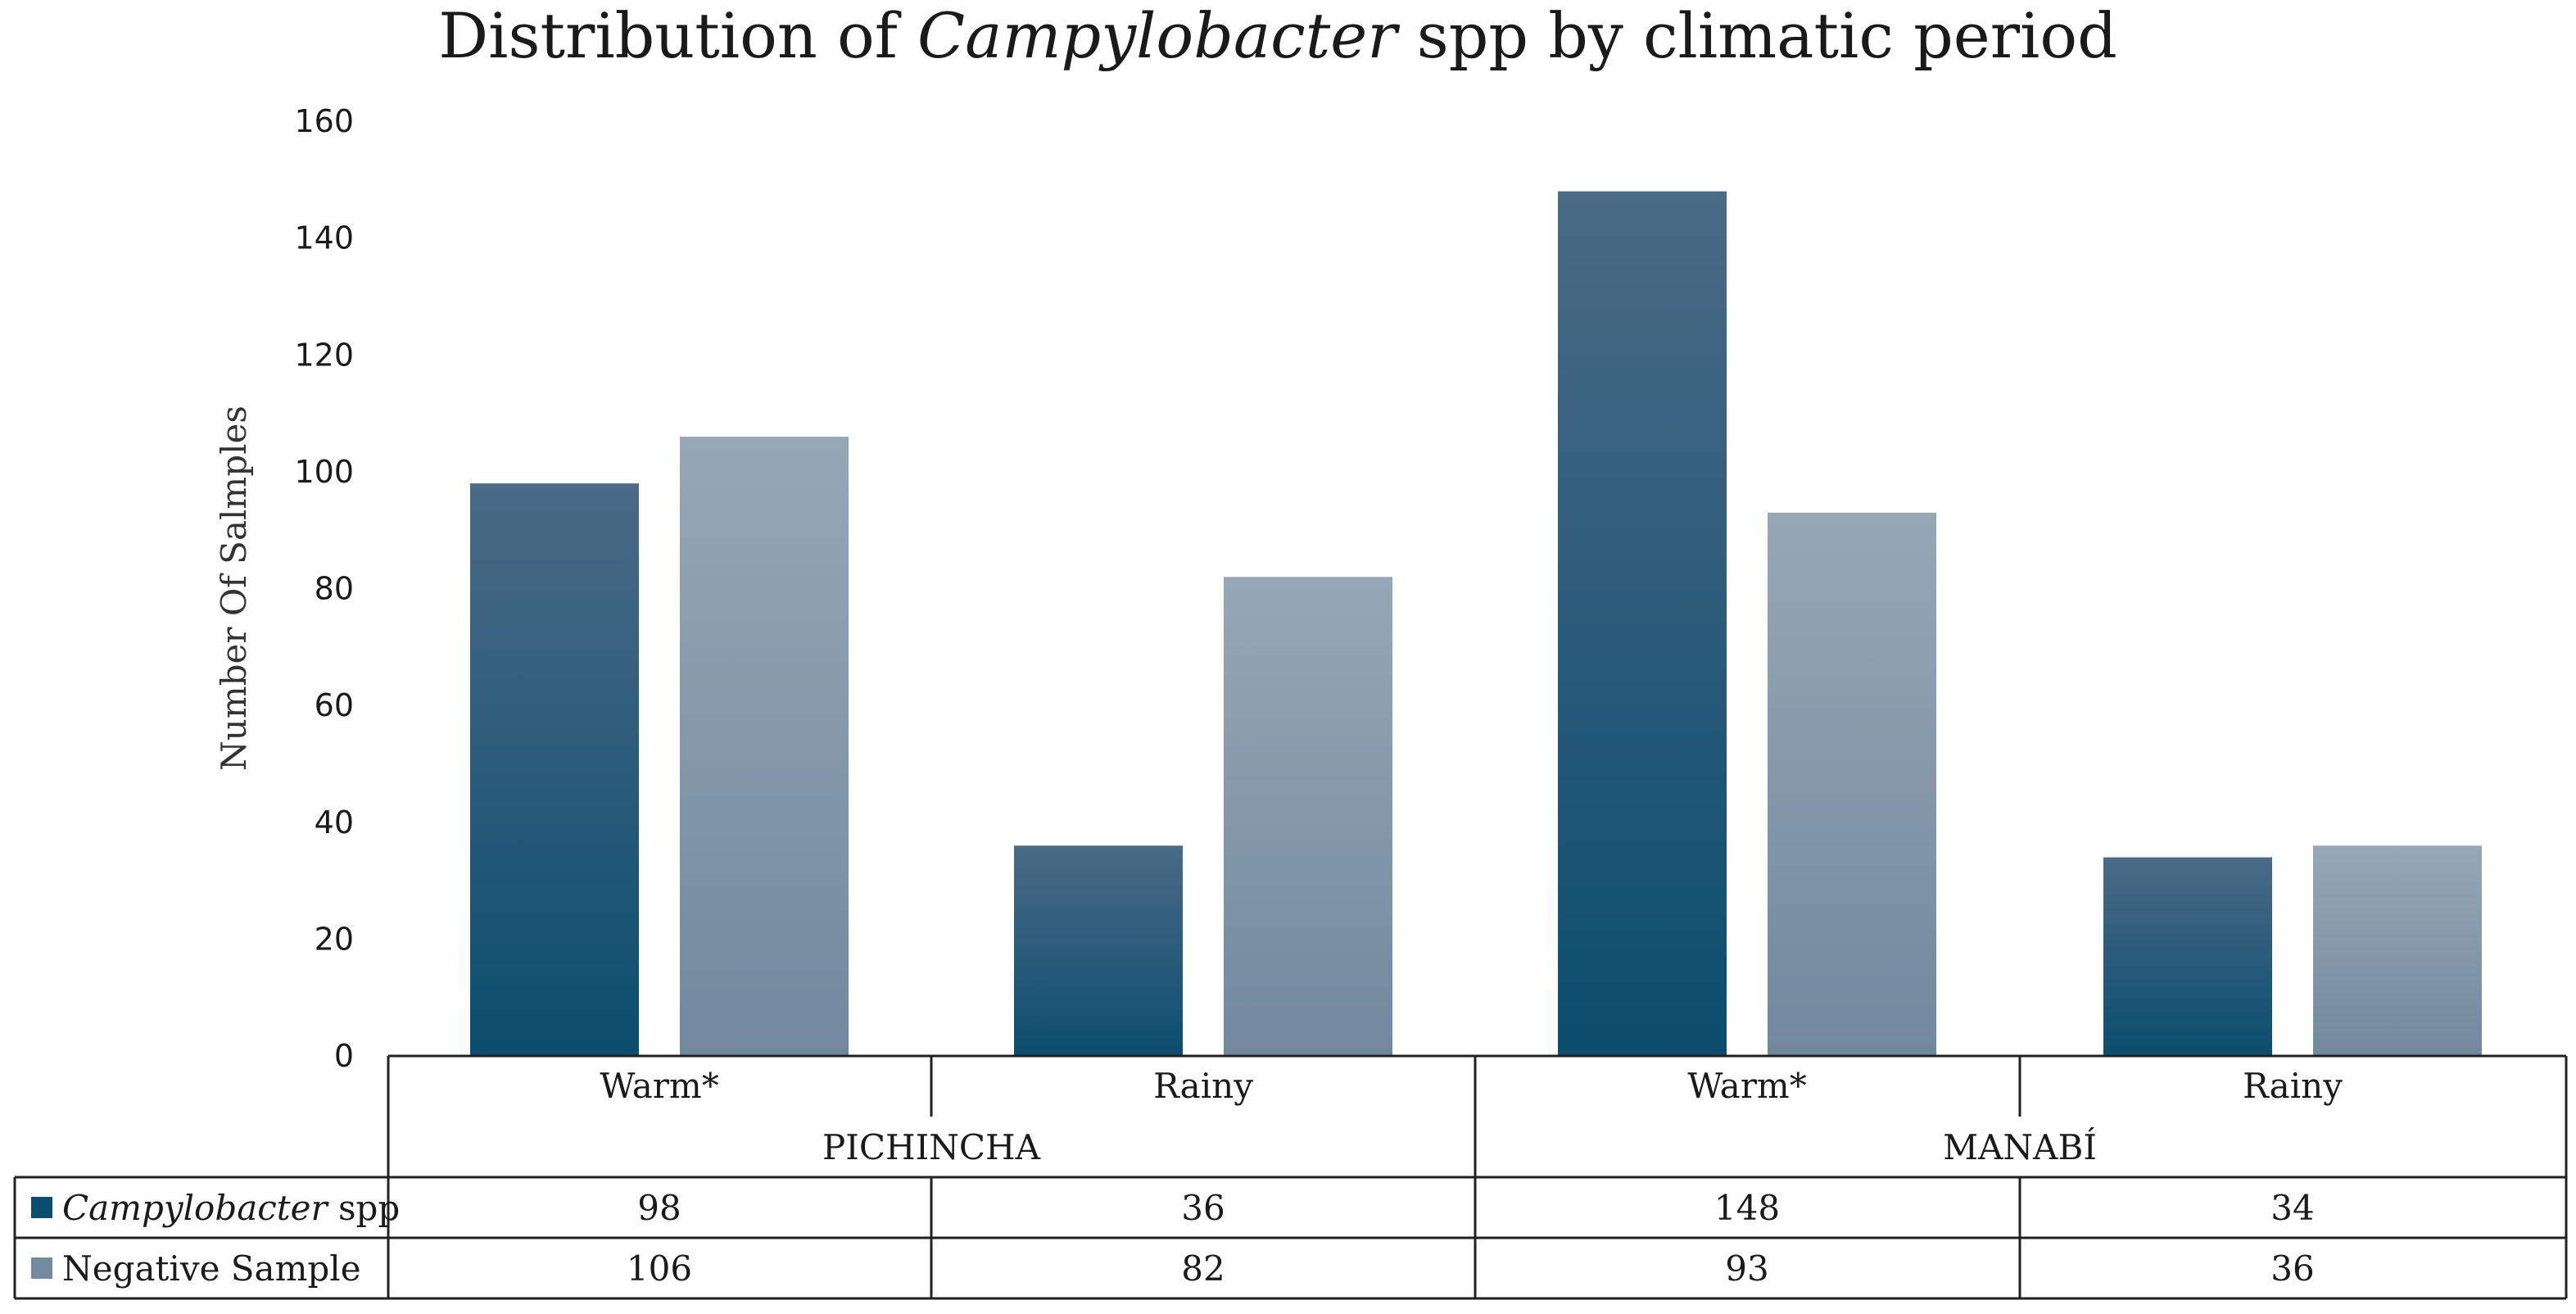 Image resolution: width=2576 pixels, height=1314 pixels. What do you see at coordinates (1203, 1269) in the screenshot?
I see `table-value: 82` at bounding box center [1203, 1269].